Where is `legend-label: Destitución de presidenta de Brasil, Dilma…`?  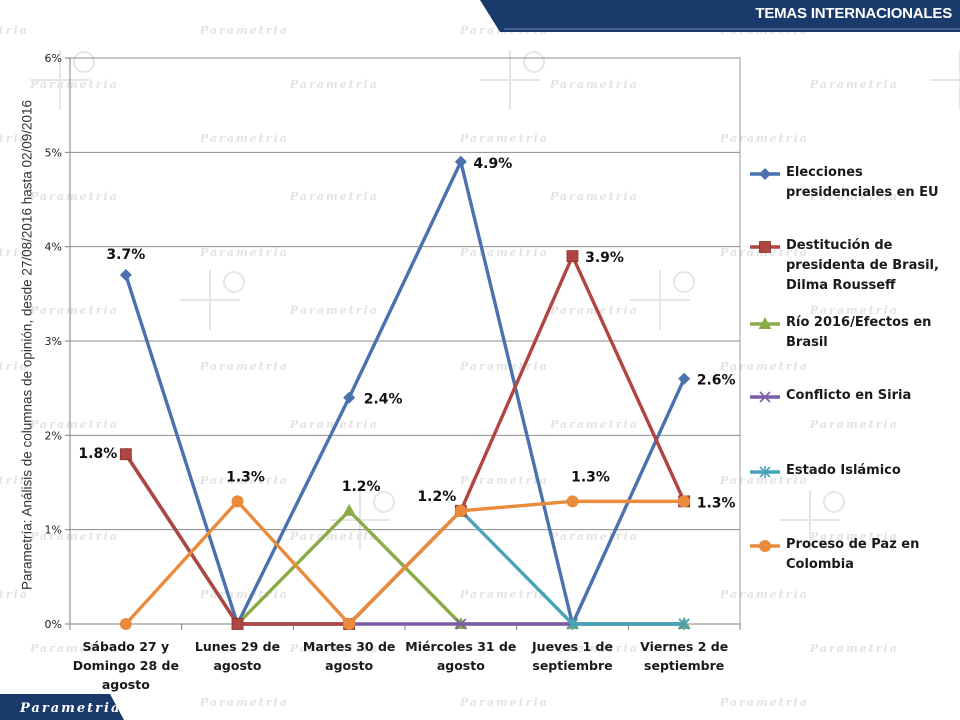
legend-label: Destitución de presidenta de Brasil, Dilma… is located at coordinates (862, 265).